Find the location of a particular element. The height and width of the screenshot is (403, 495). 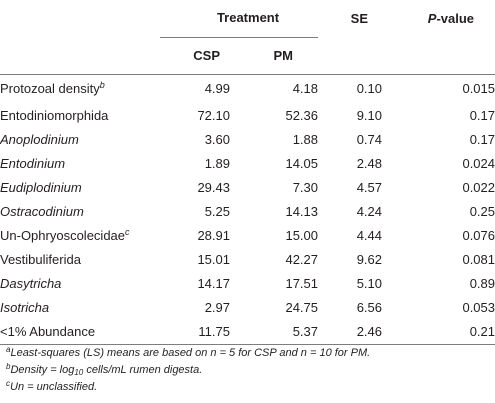

cell-pm: 15.00 is located at coordinates (302, 235).